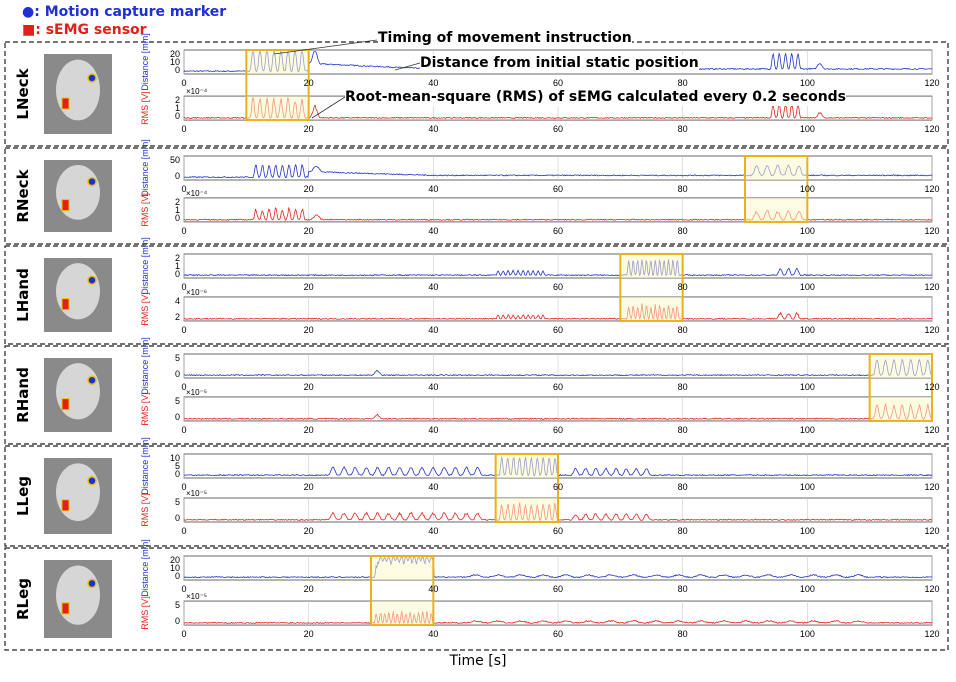  Describe the element at coordinates (559, 63) in the screenshot. I see `annotation-distance: Distance from initial static position` at that location.